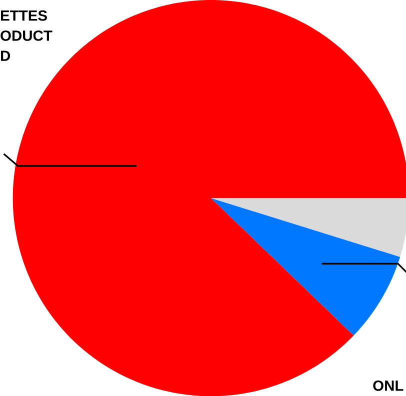 This screenshot has width=406, height=396. I want to click on slice-label: ETTES ODUCT D, so click(26, 35).